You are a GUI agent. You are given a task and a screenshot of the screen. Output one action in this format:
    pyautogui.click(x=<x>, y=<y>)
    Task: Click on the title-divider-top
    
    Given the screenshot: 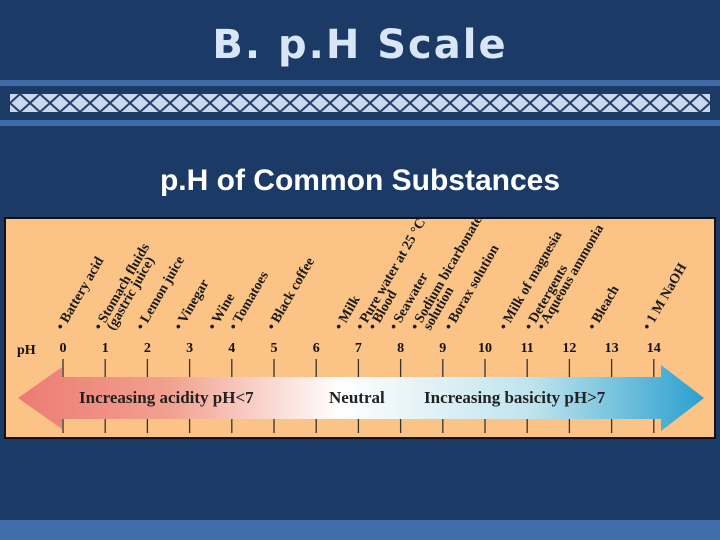 What is the action you would take?
    pyautogui.click(x=360, y=83)
    